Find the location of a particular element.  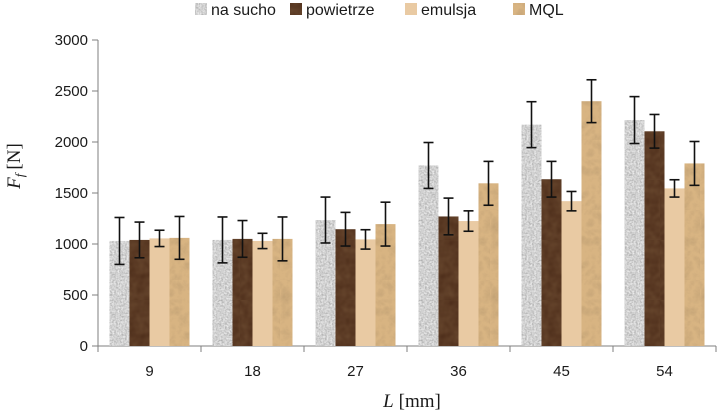

legend-label: powietrze is located at coordinates (340, 10).